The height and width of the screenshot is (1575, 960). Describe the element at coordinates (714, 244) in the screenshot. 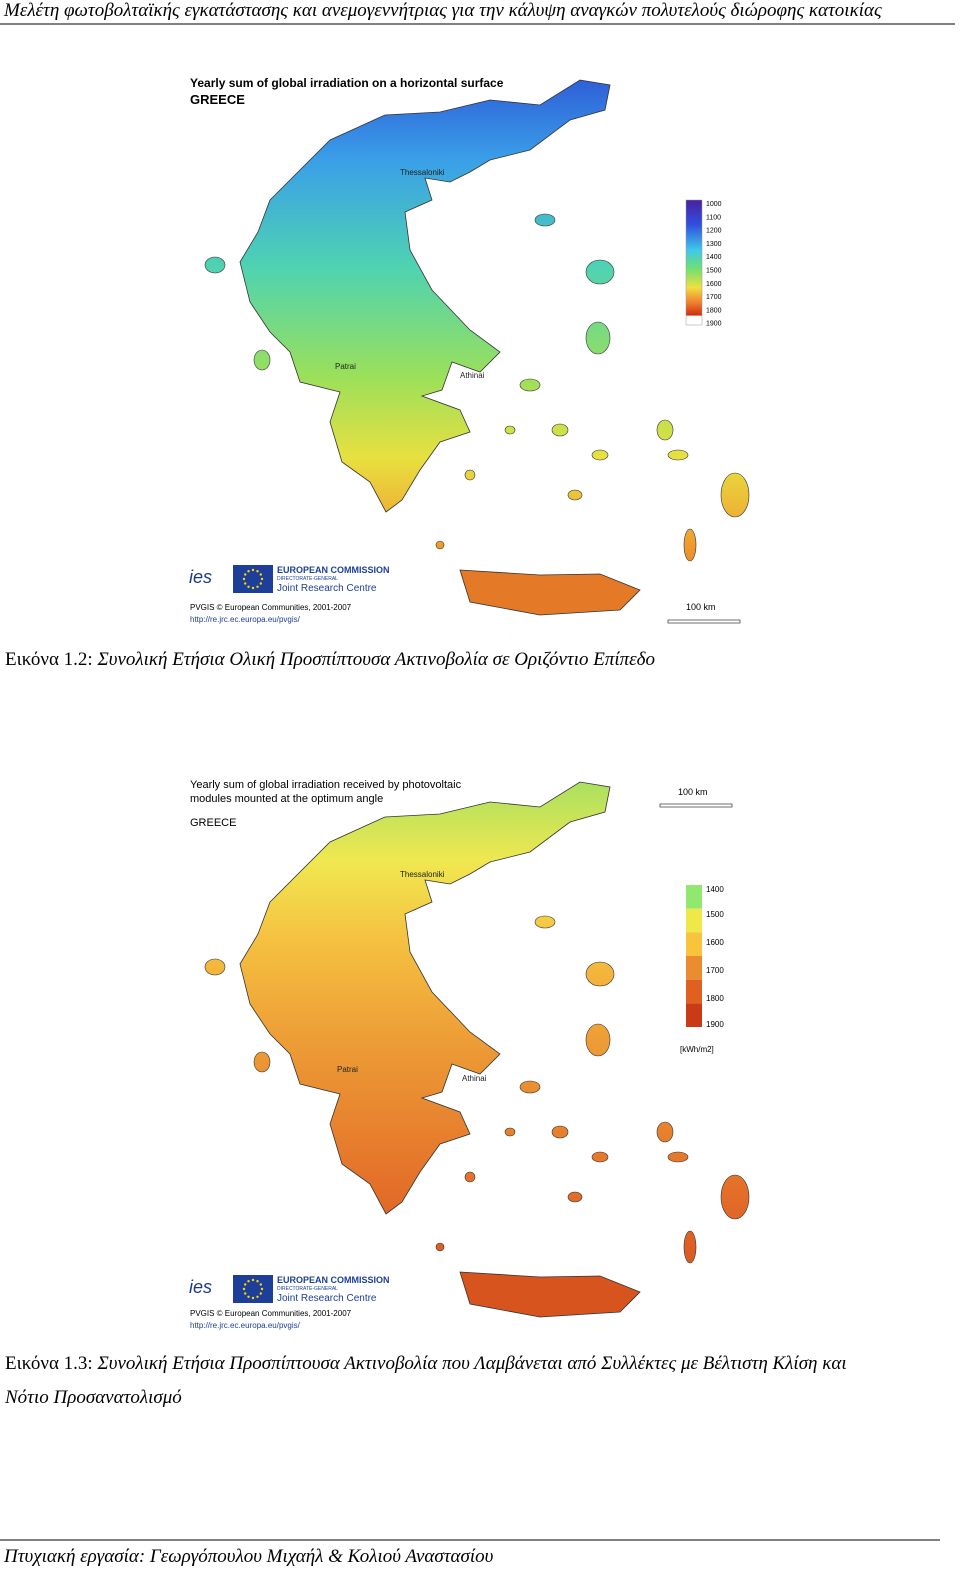

I see `legend-label: 1300` at that location.